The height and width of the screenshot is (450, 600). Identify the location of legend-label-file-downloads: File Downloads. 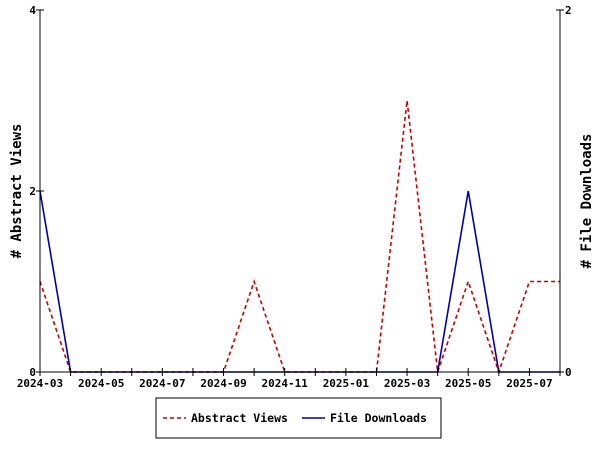
(378, 418).